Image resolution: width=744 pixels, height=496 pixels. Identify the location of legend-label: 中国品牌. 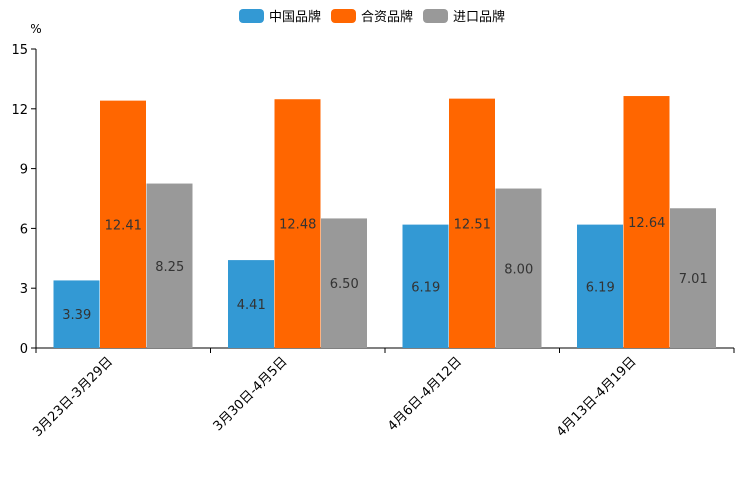
(295, 17).